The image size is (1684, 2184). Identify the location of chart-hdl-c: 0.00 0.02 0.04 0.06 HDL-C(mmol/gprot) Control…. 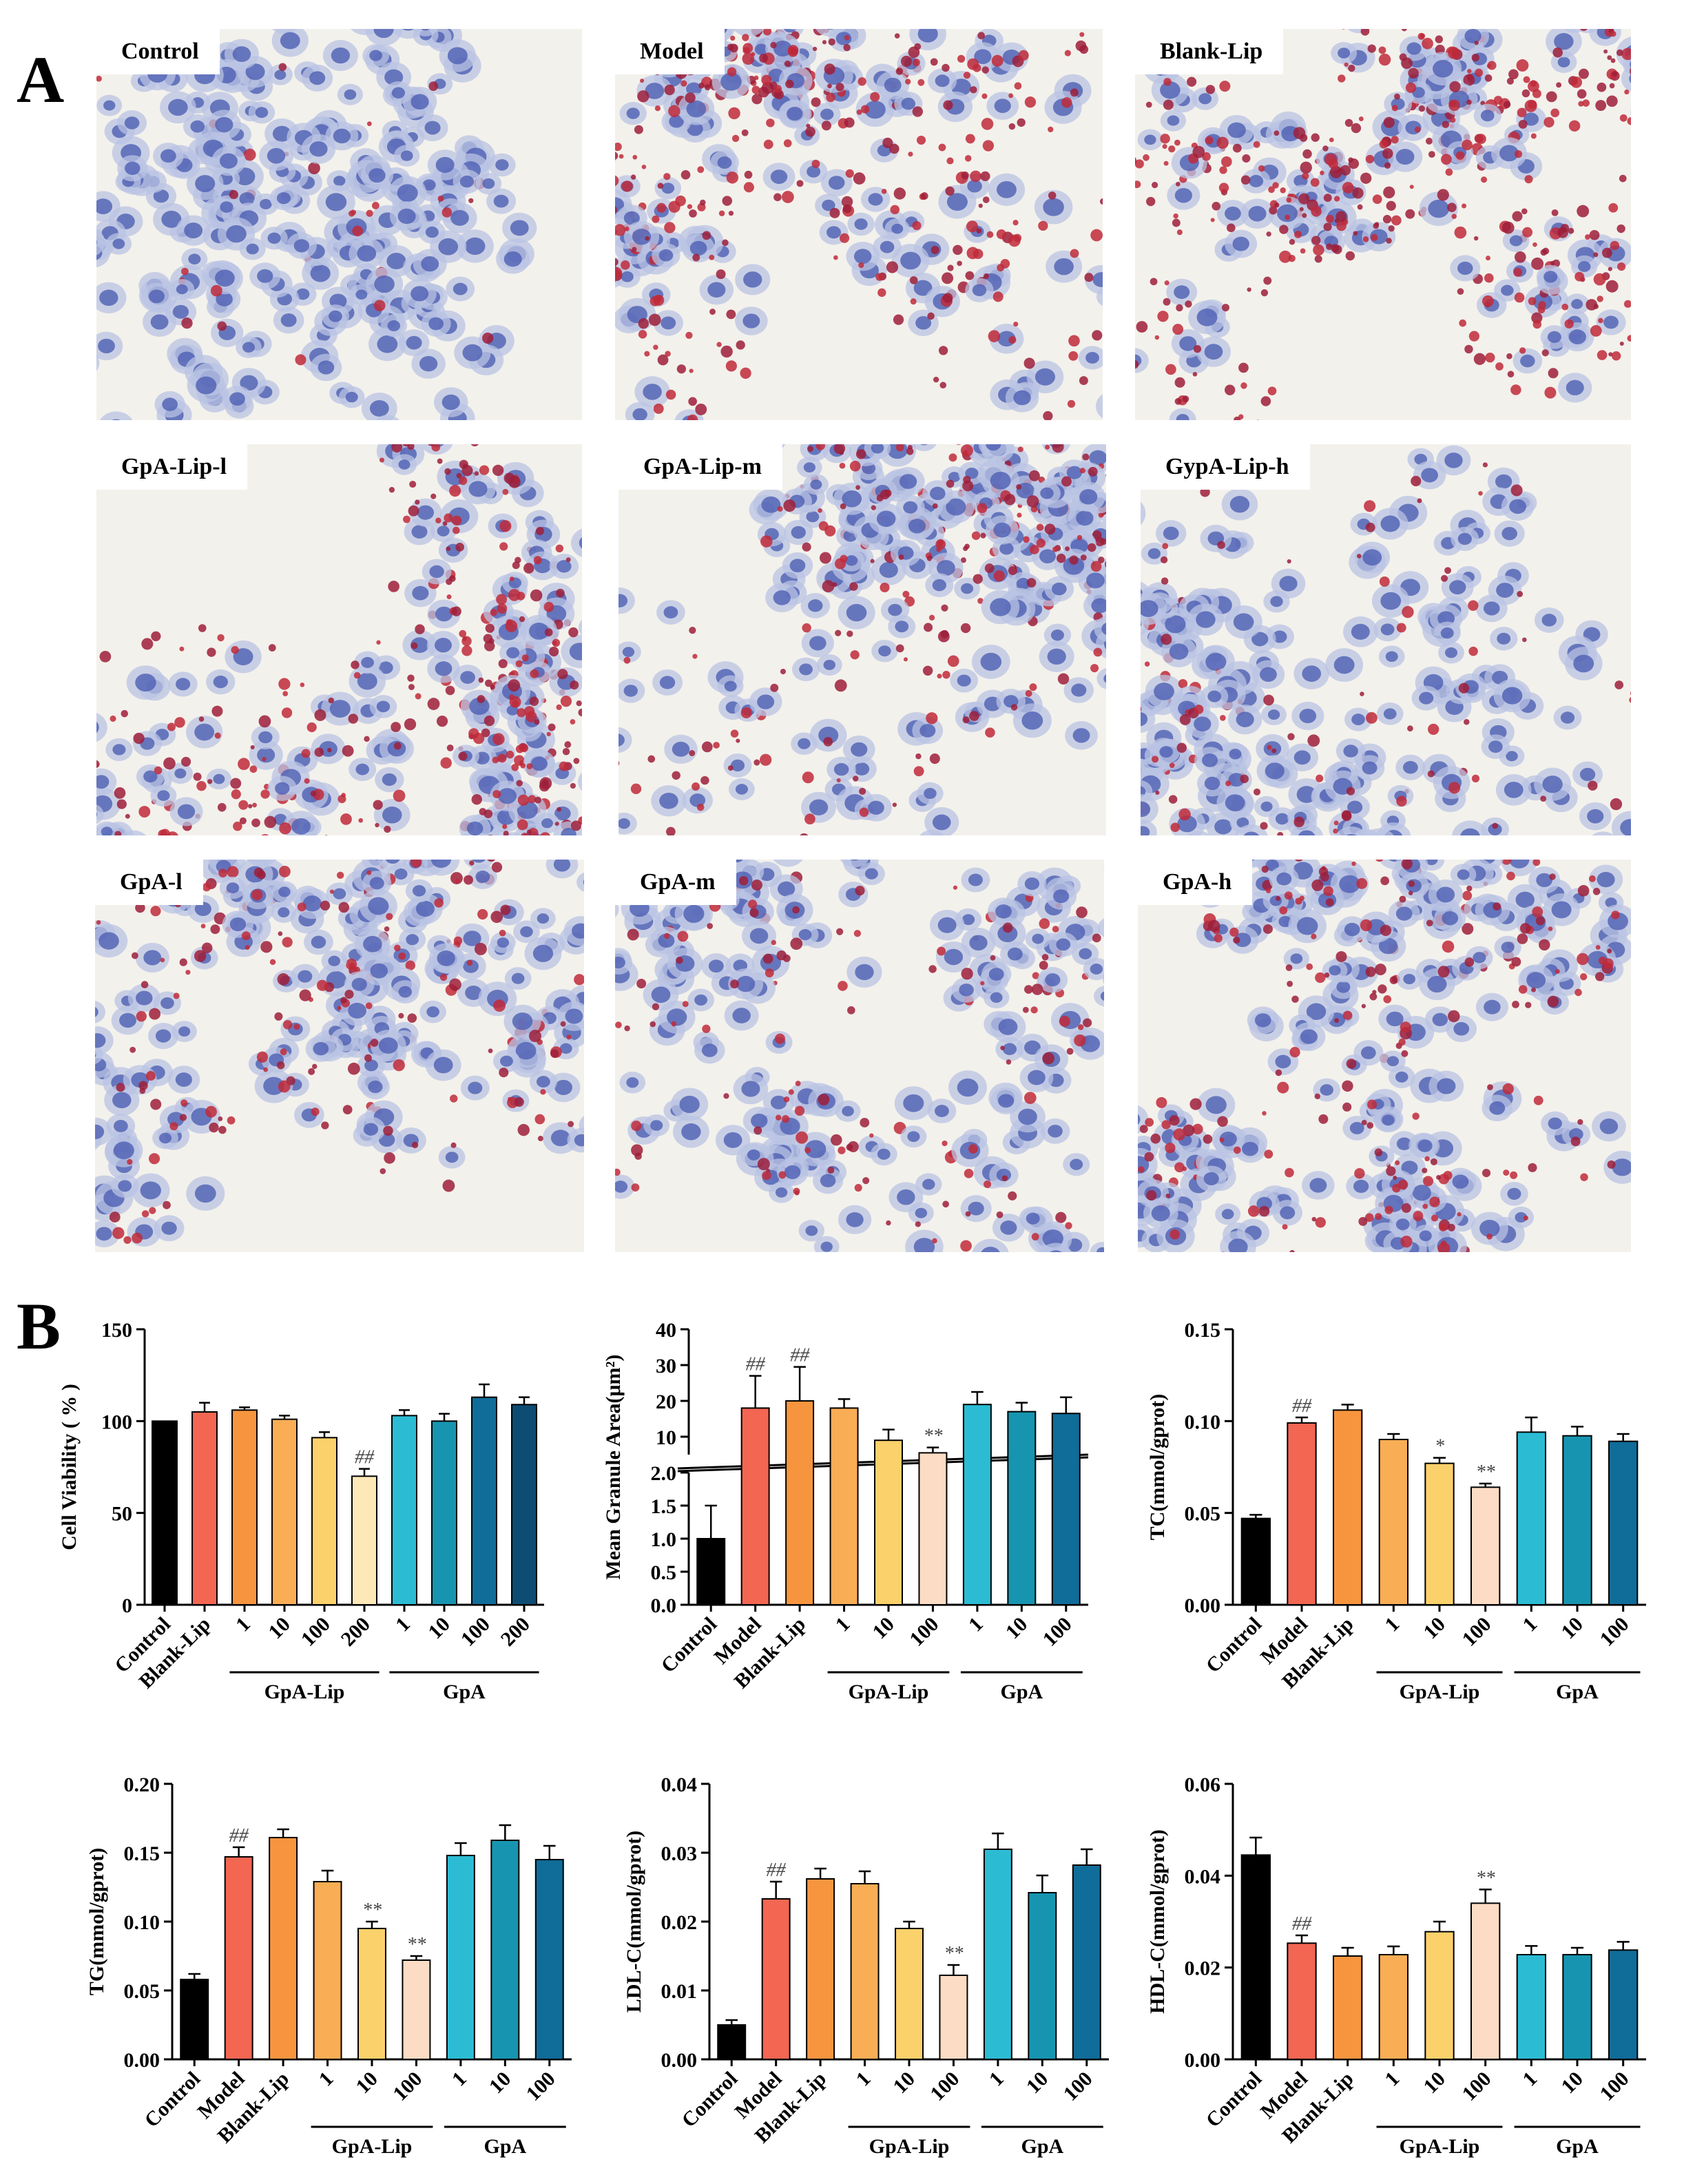
(1398, 1969).